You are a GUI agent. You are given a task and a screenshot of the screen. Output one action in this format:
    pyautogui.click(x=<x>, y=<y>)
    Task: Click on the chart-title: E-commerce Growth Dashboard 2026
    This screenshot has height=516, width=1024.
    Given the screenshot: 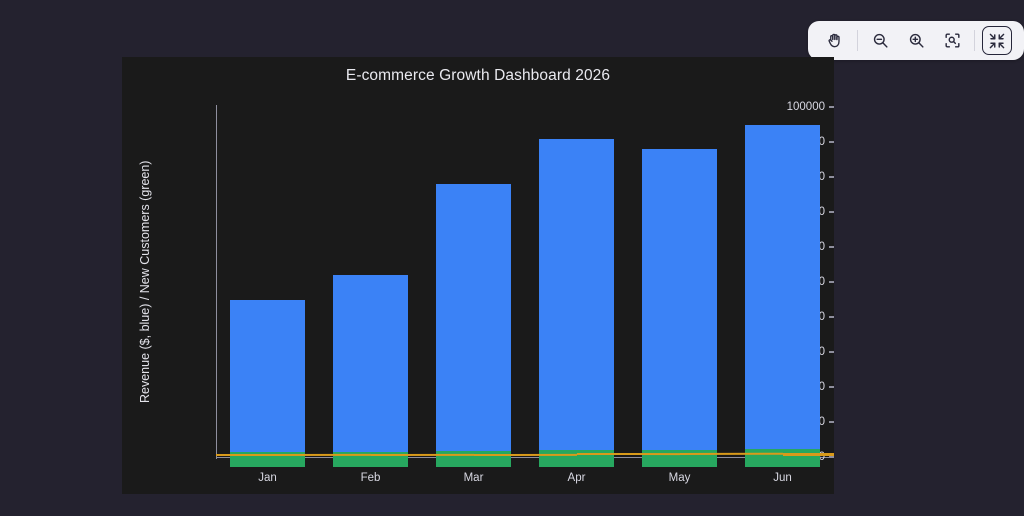 What is the action you would take?
    pyautogui.click(x=478, y=75)
    